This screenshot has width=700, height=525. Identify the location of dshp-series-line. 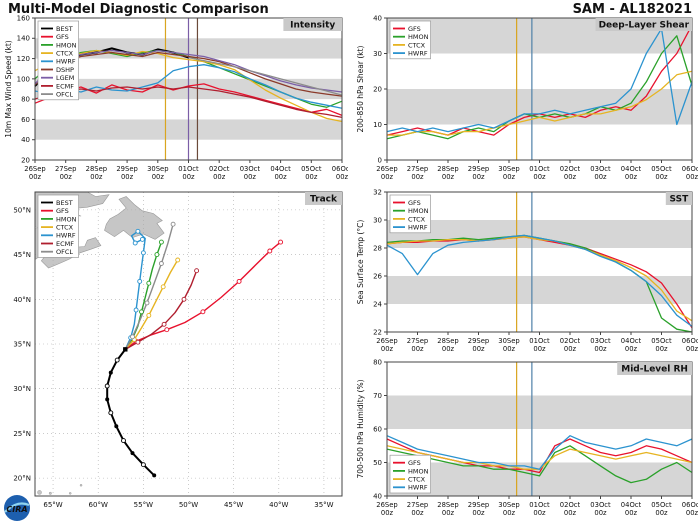
(188, 74).